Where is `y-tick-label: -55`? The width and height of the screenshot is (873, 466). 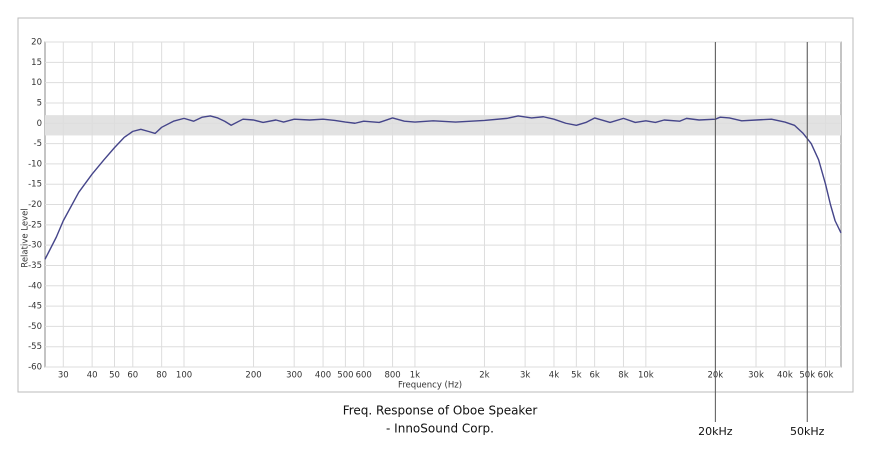 y-tick-label: -55 is located at coordinates (35, 347).